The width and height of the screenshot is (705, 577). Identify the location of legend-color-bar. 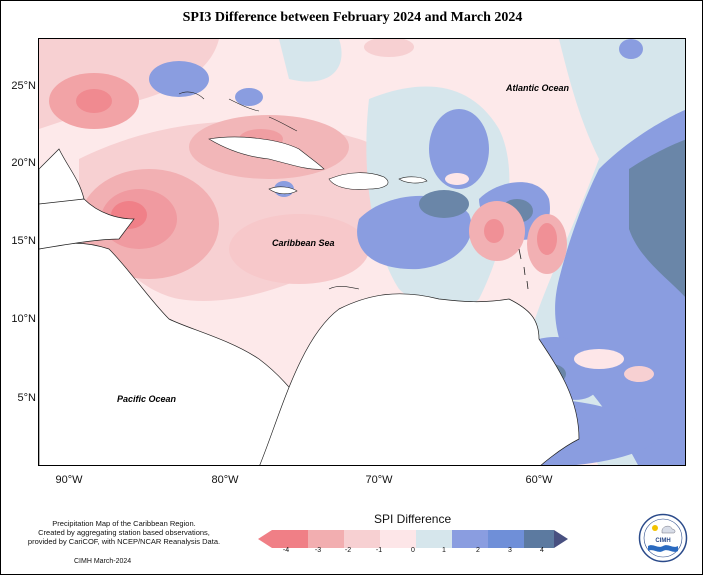
(413, 539).